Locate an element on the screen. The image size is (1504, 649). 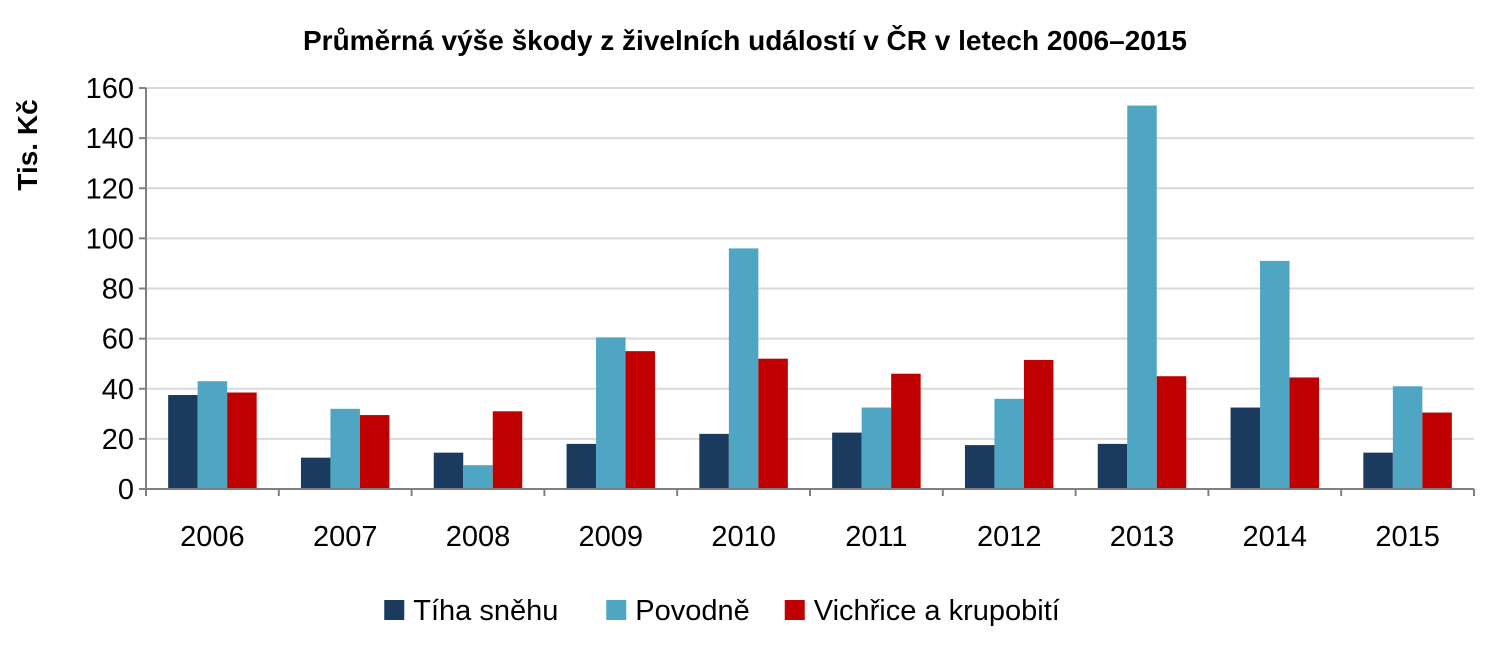
y-tick-label: 40 is located at coordinates (118, 390).